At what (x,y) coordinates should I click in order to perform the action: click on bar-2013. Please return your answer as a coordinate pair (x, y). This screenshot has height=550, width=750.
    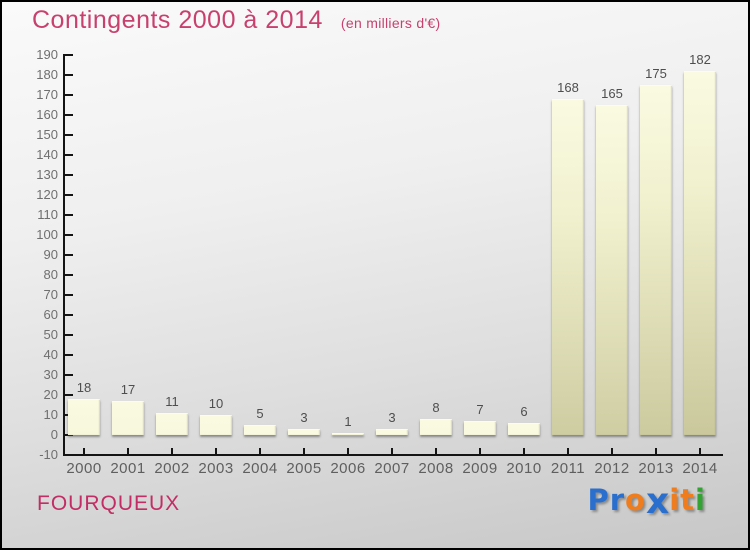
    Looking at the image, I should click on (656, 260).